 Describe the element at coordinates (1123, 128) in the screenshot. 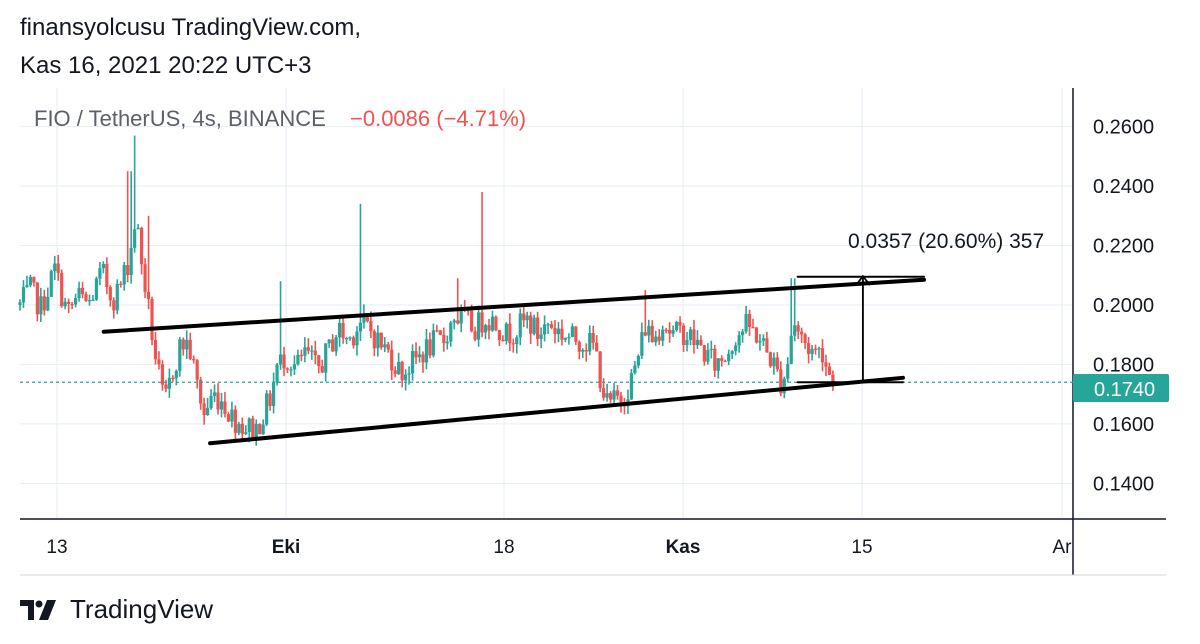

I see `price-tick-label: 0.2600` at that location.